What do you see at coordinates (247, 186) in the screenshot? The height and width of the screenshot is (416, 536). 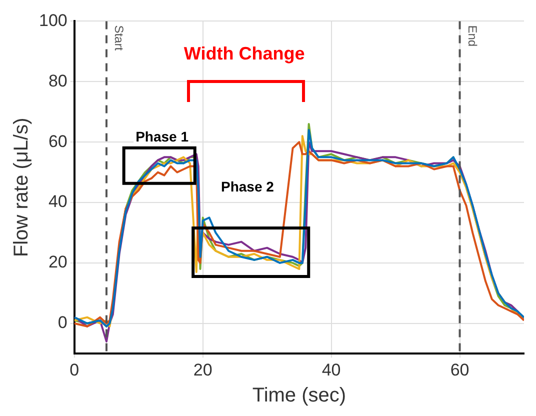 I see `annotation: Phase 2` at bounding box center [247, 186].